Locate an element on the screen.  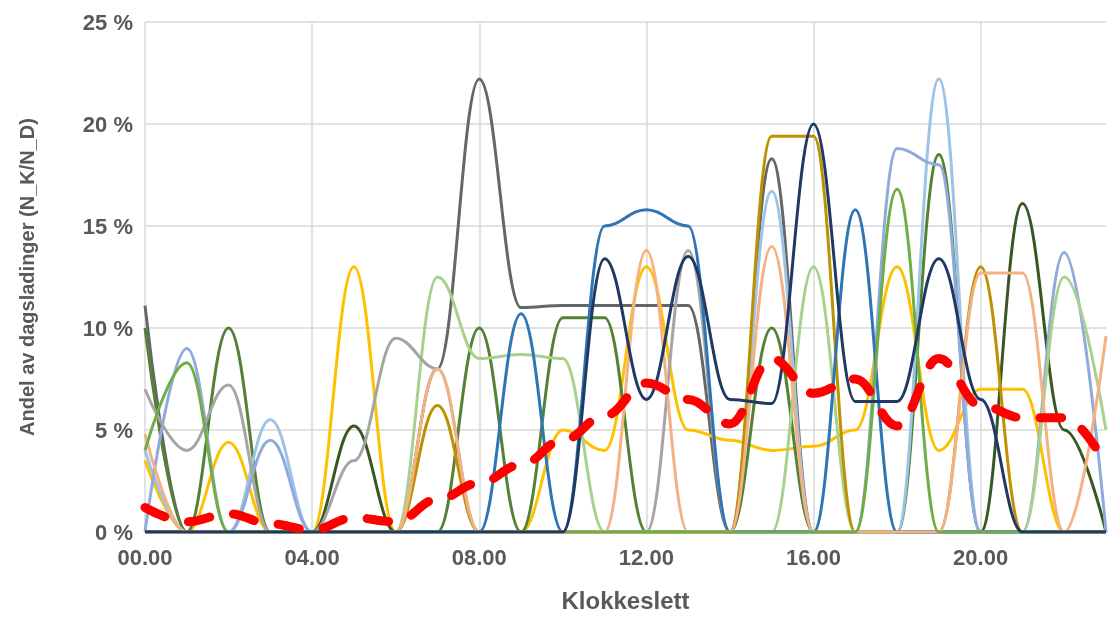
y-tick-label: 0 % is located at coordinates (114, 532).